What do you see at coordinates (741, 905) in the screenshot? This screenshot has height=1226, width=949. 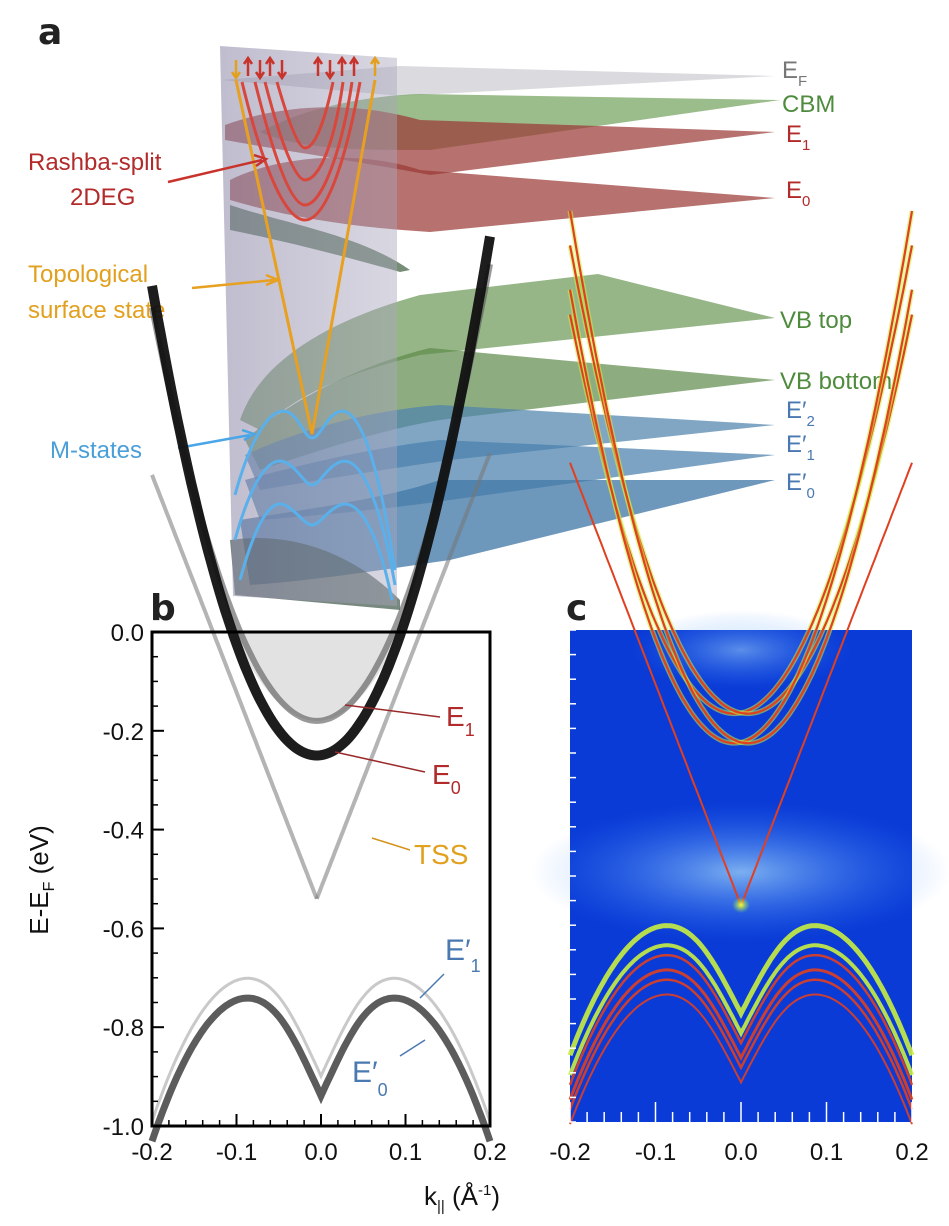 I see `panel-c-dirac-point` at bounding box center [741, 905].